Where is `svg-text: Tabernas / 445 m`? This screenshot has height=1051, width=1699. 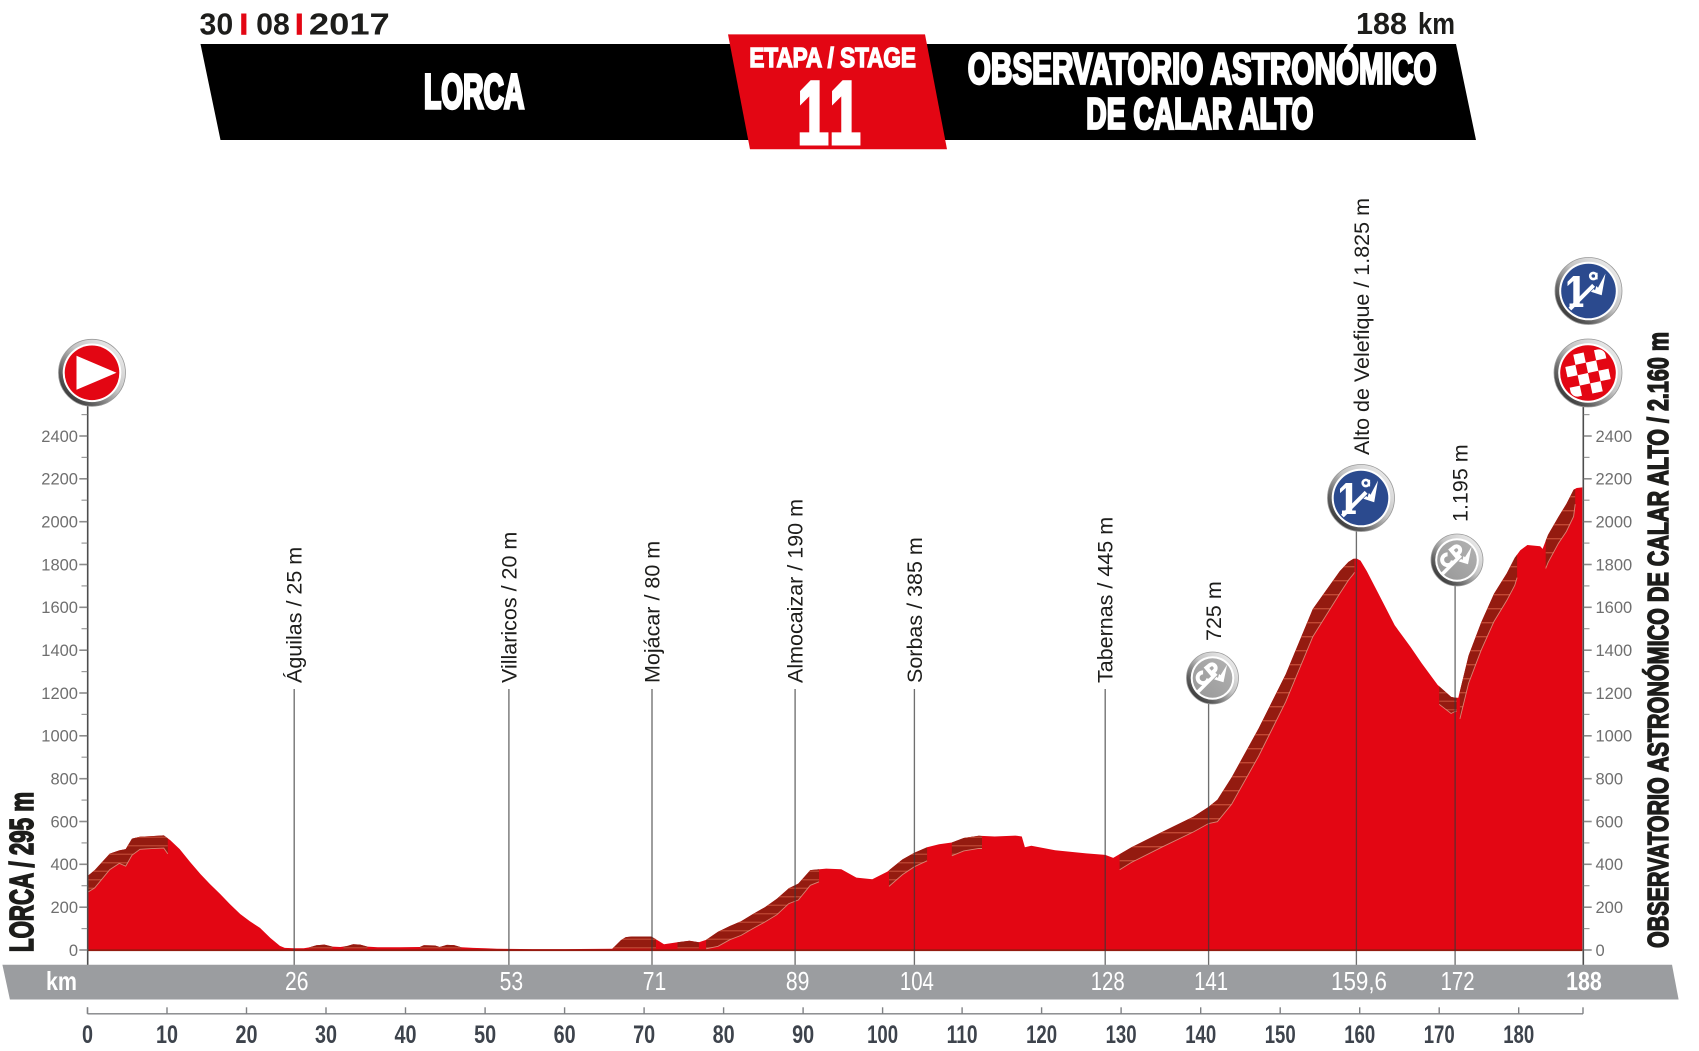
svg-text: Tabernas / 445 m is located at coordinates (1106, 600).